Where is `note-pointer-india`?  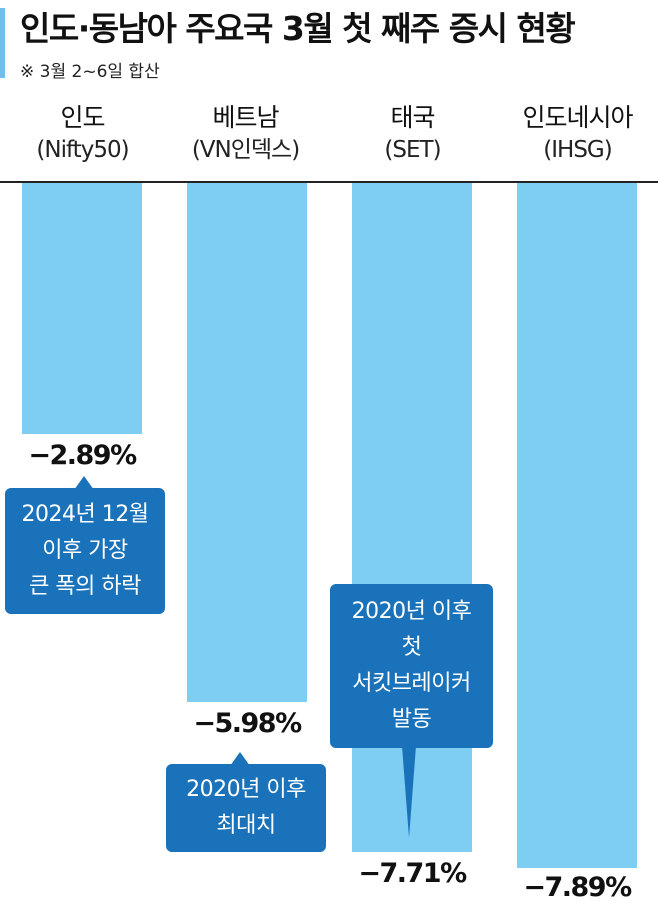 note-pointer-india is located at coordinates (84, 483).